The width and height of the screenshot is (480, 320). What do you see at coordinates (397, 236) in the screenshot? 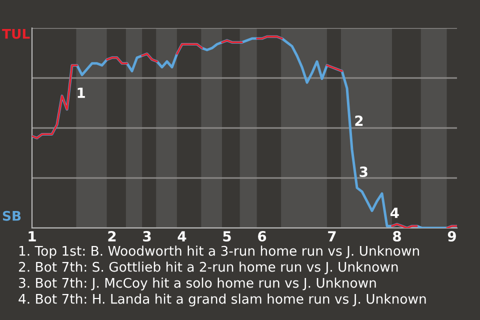
I see `x-tick-label: 8` at bounding box center [397, 236].